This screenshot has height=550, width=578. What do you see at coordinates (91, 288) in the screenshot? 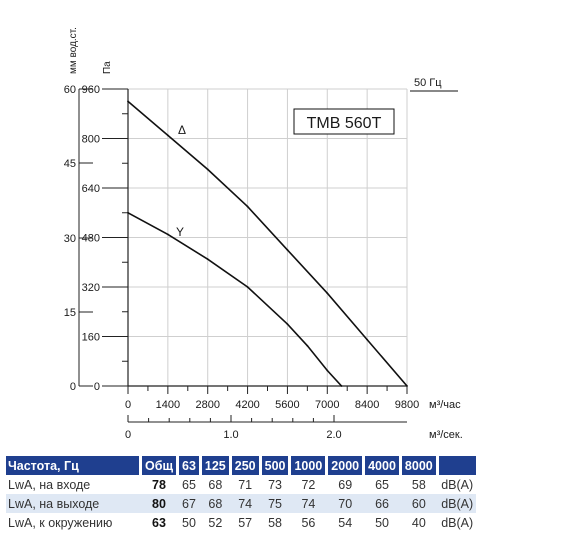
I see `y-tick-label: 320` at bounding box center [91, 288].